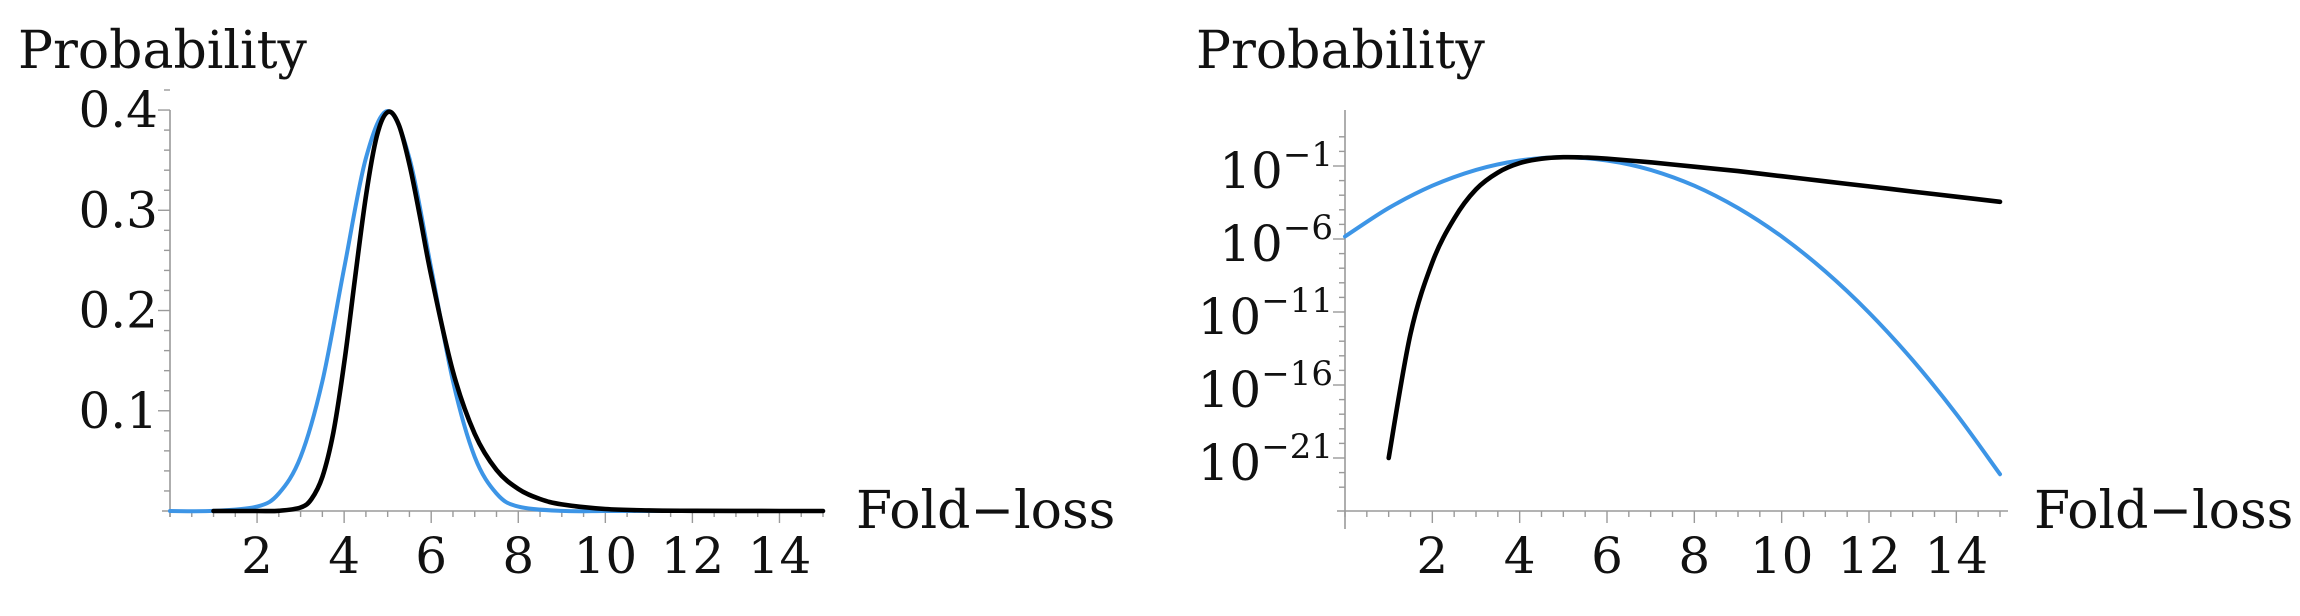 The height and width of the screenshot is (616, 2300). Describe the element at coordinates (1694, 307) in the screenshot. I see `right-series-line-black` at that location.